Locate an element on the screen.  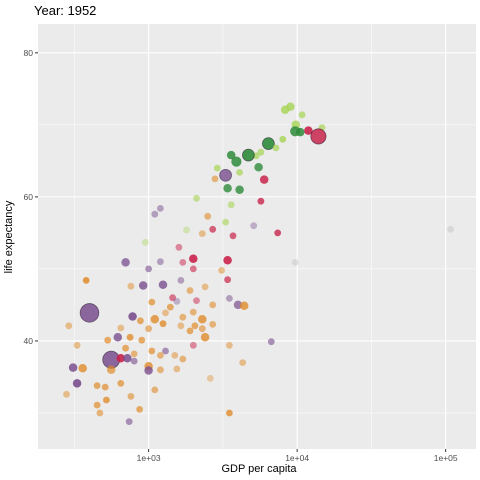
y-tick-label: 80 is located at coordinates (29, 53).